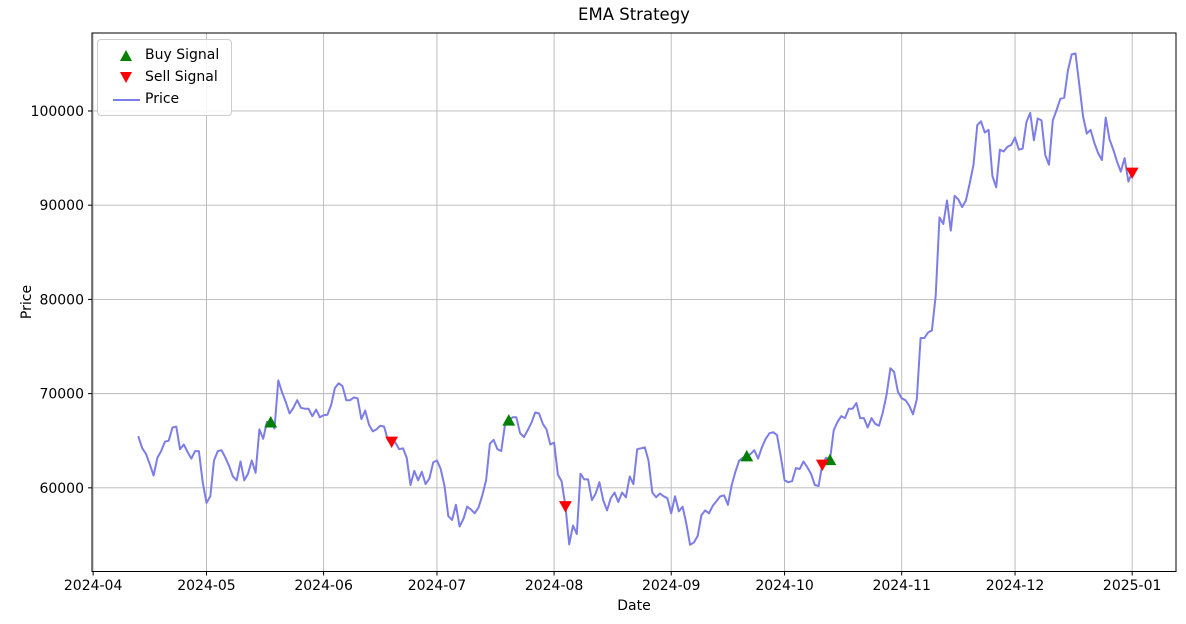  What do you see at coordinates (126, 77) in the screenshot?
I see `sell-signal-icon` at bounding box center [126, 77].